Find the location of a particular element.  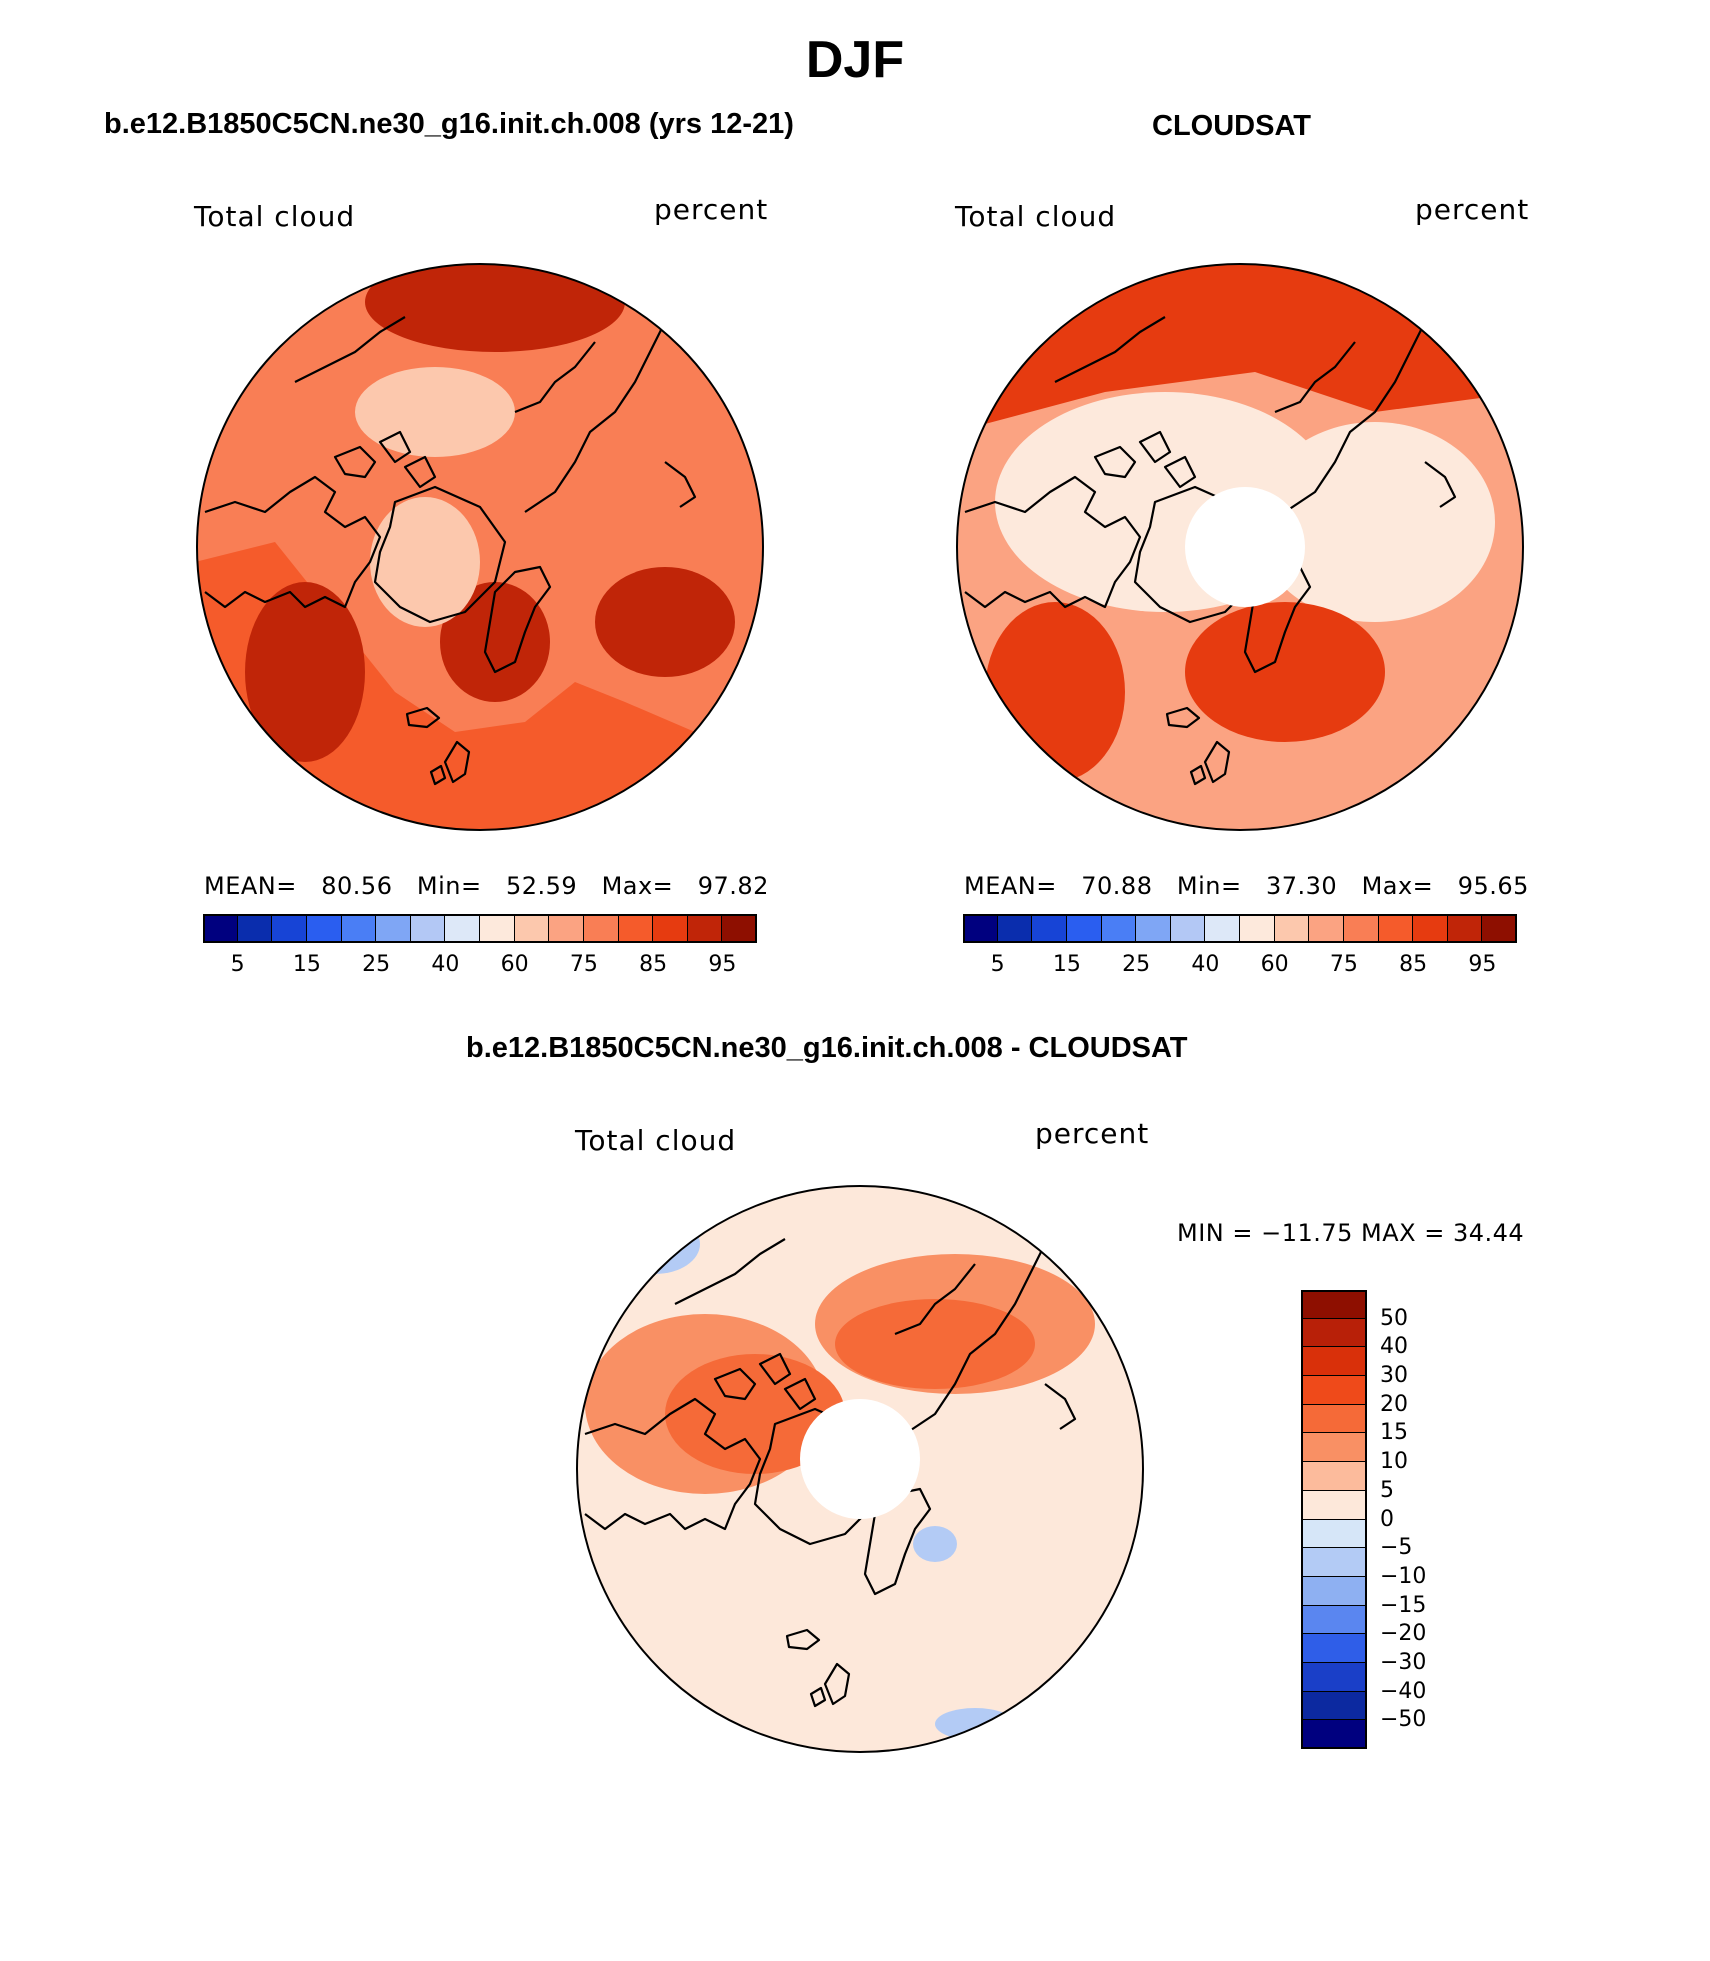

obs-variable-label: Total cloud is located at coordinates (1036, 216).